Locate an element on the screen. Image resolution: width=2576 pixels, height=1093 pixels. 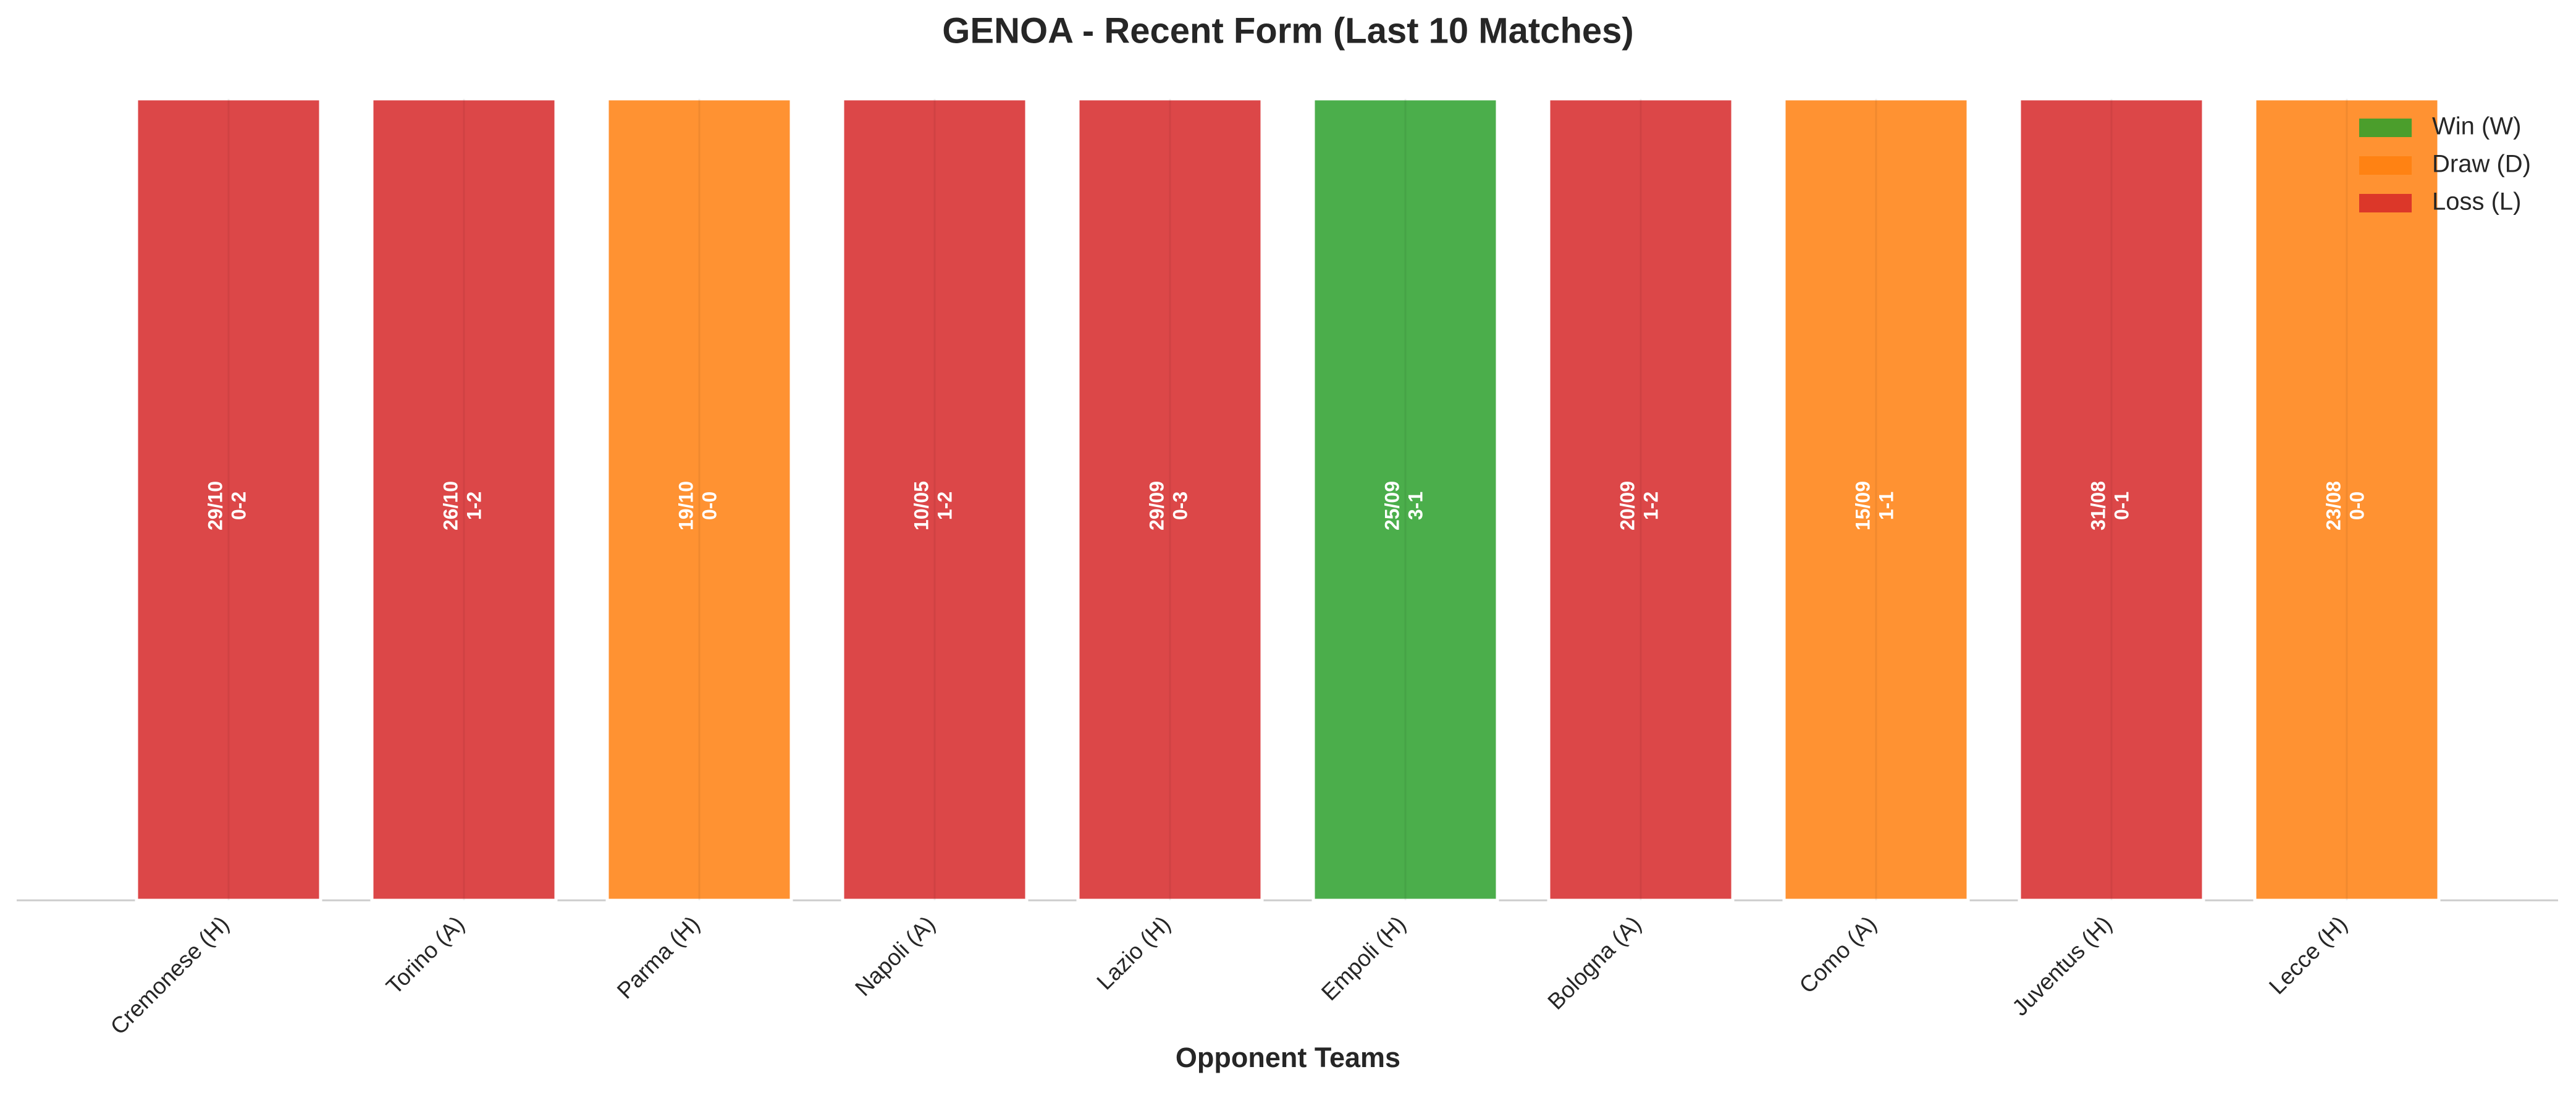
bar-date-label: 23/08 is located at coordinates (2333, 505).